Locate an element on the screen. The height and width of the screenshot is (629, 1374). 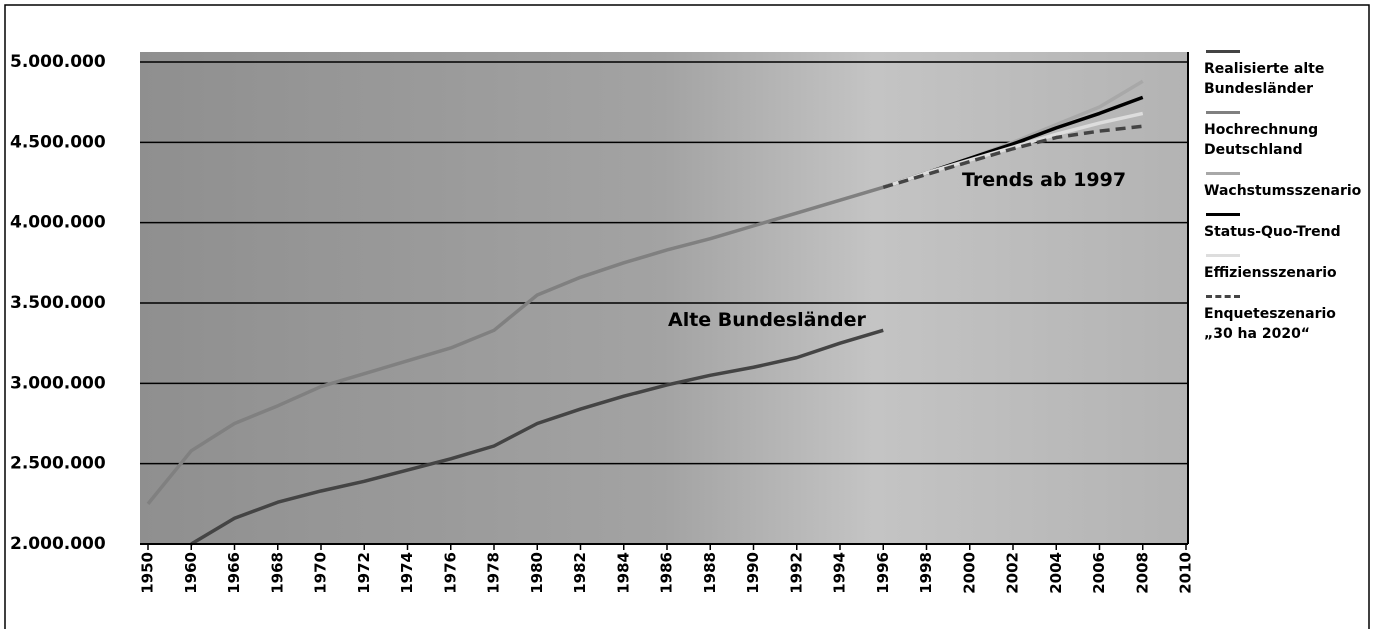
x-tick-label: 1980 is located at coordinates (537, 573).